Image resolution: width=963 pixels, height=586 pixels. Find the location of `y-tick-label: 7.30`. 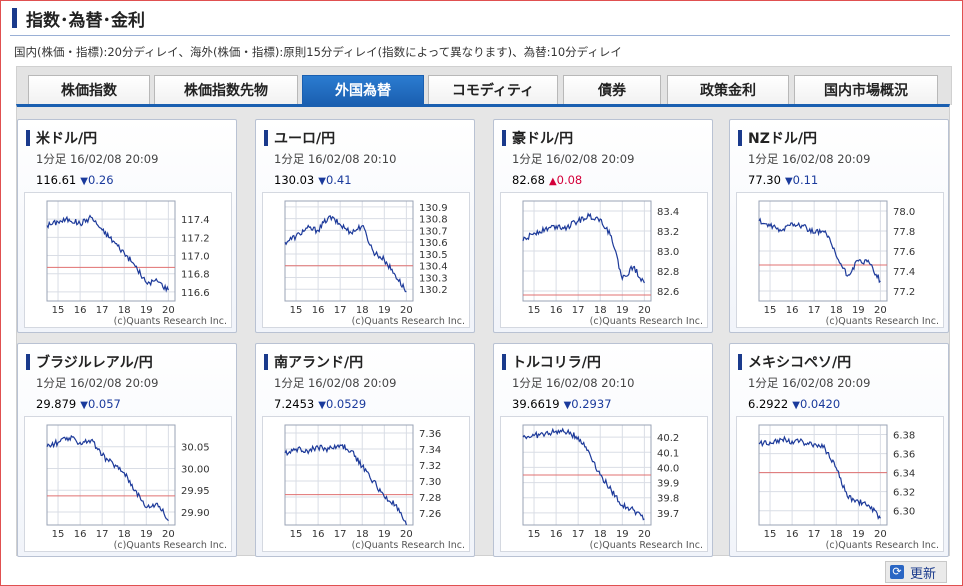

y-tick-label: 7.30 is located at coordinates (430, 482).